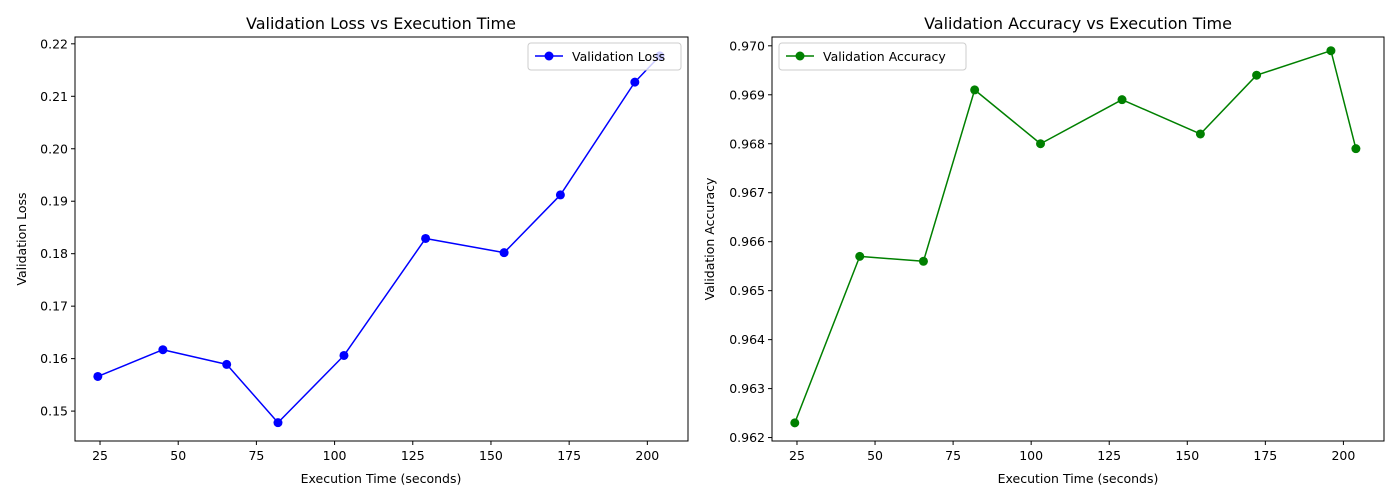 This screenshot has height=500, width=1400. I want to click on loss-x-tick-label: 200, so click(647, 455).